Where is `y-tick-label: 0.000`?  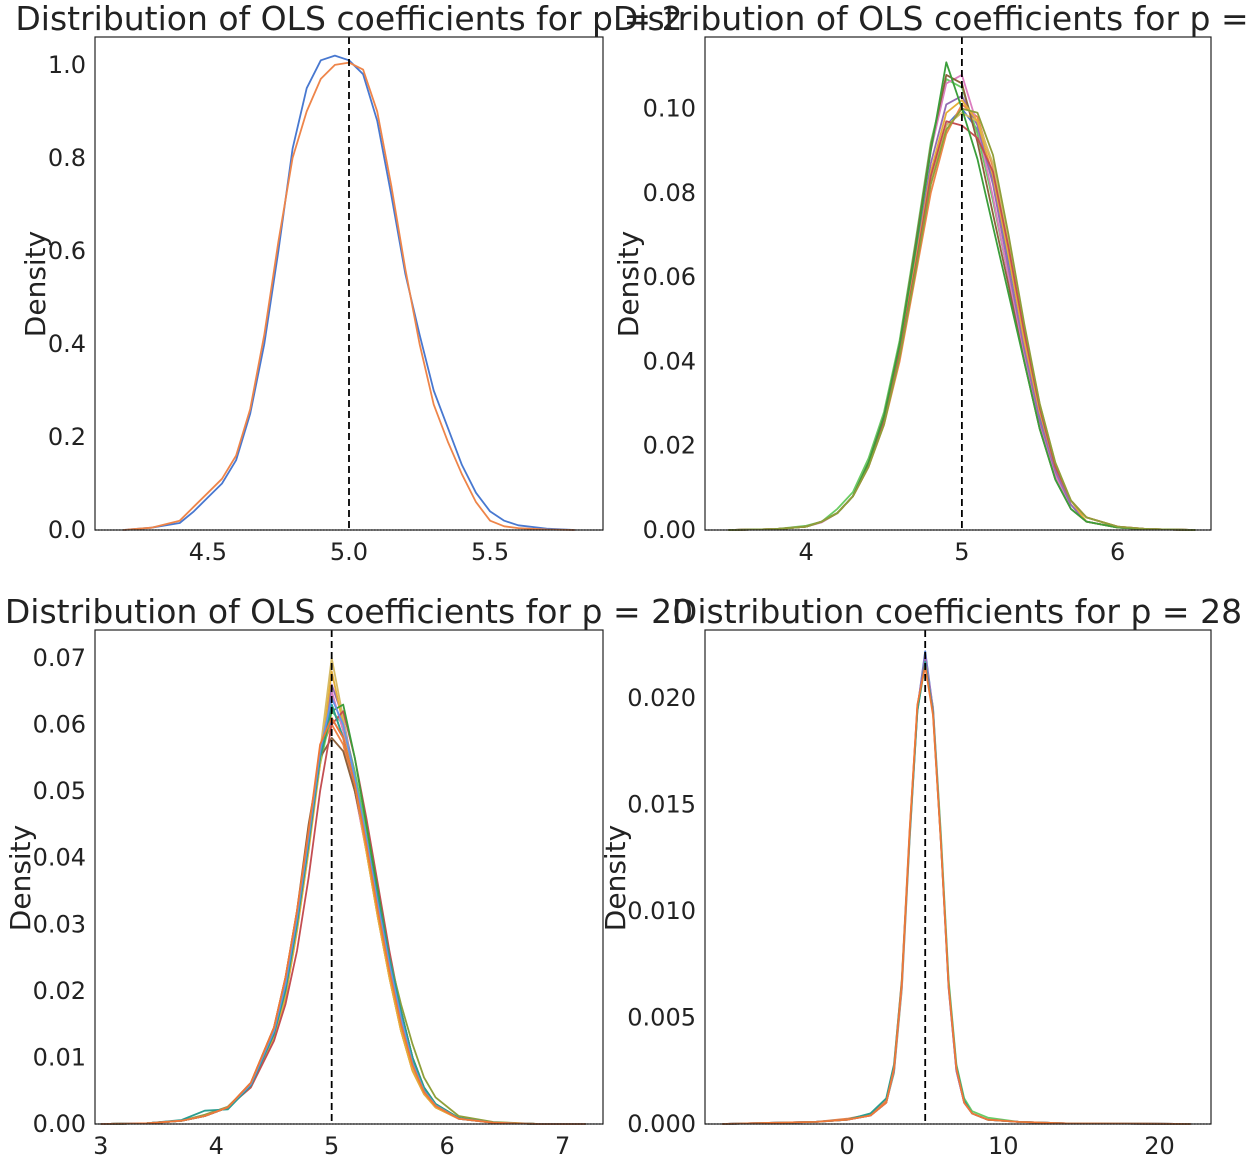 y-tick-label: 0.000 is located at coordinates (661, 1124).